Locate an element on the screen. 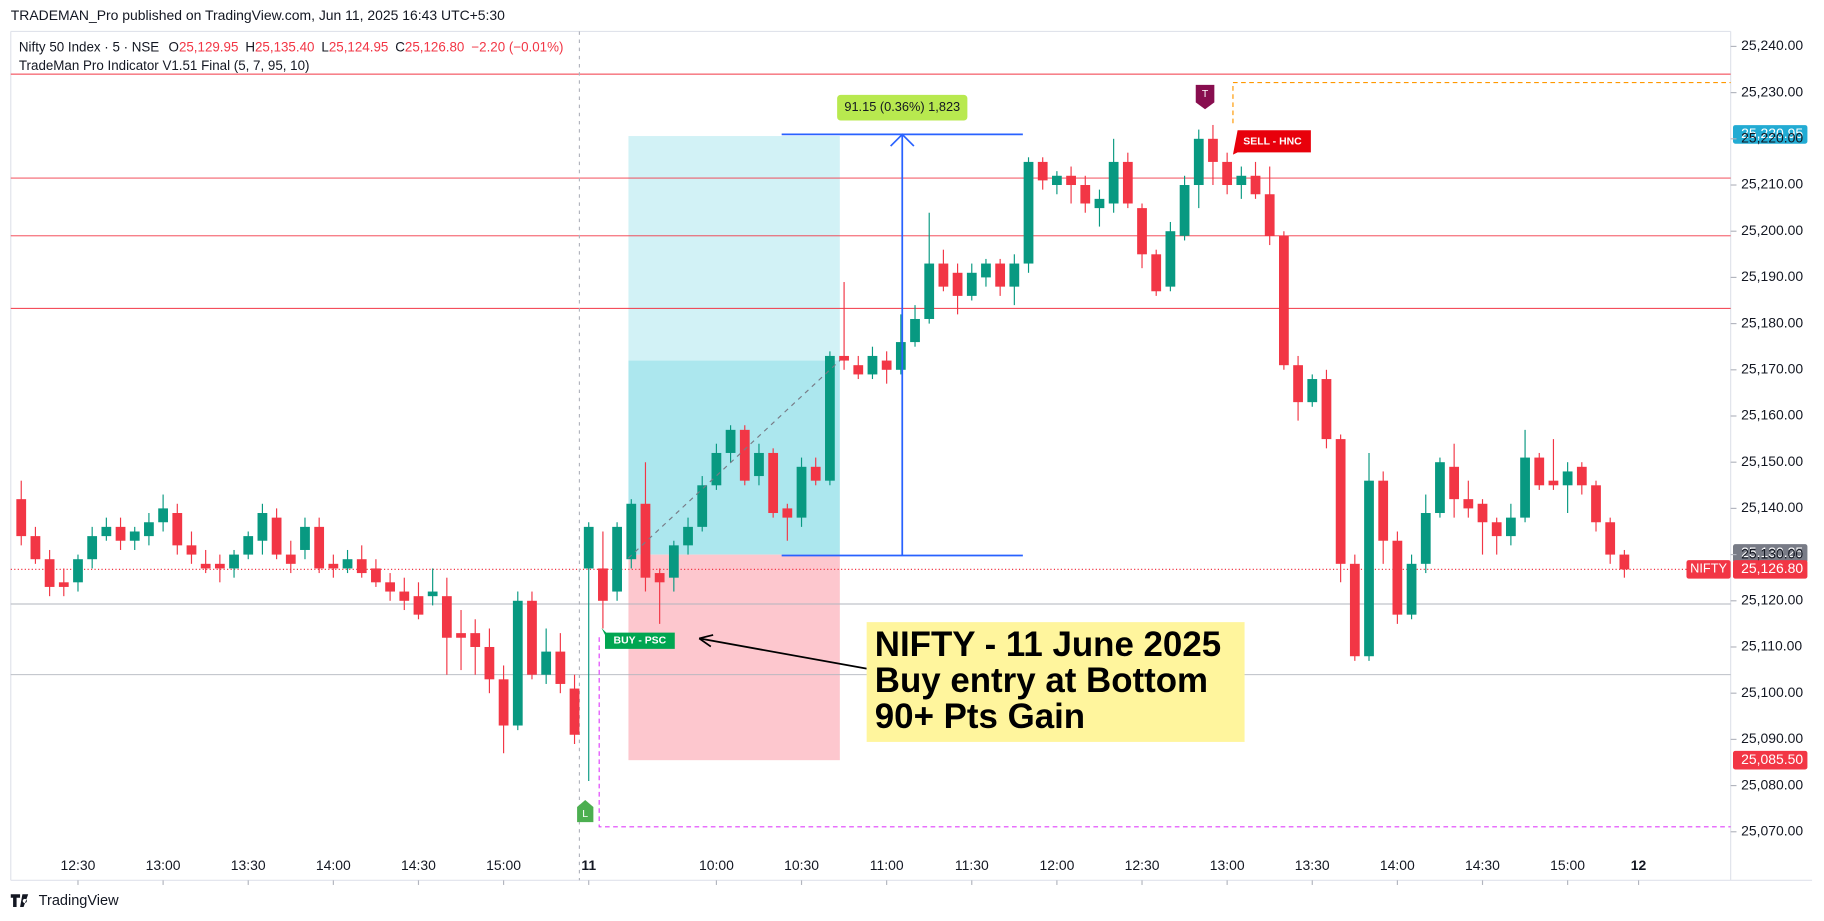 This screenshot has width=1824, height=921. annotation-arrow is located at coordinates (783, 653).